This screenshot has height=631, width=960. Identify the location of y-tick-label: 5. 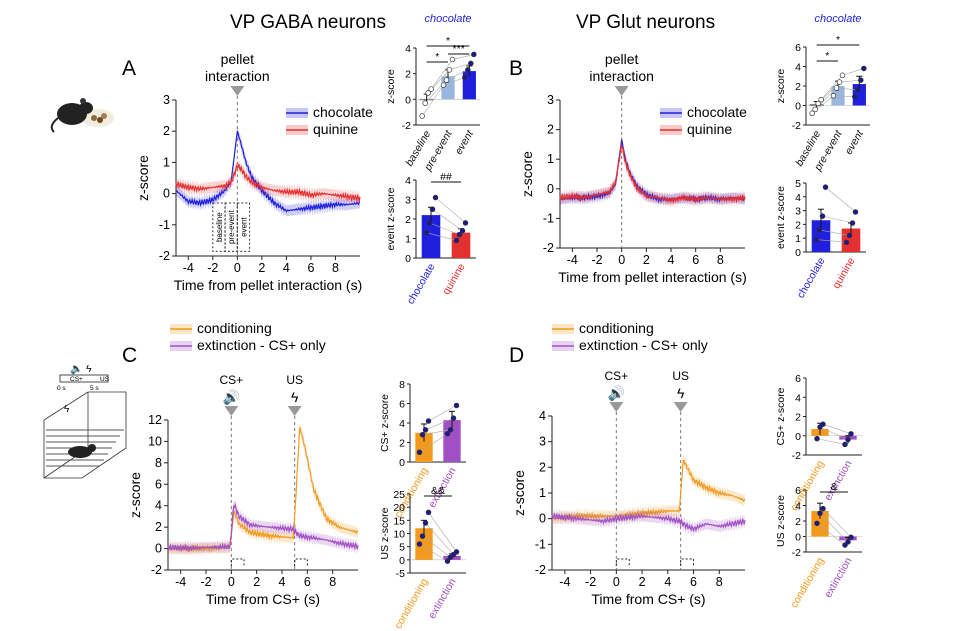
(402, 548).